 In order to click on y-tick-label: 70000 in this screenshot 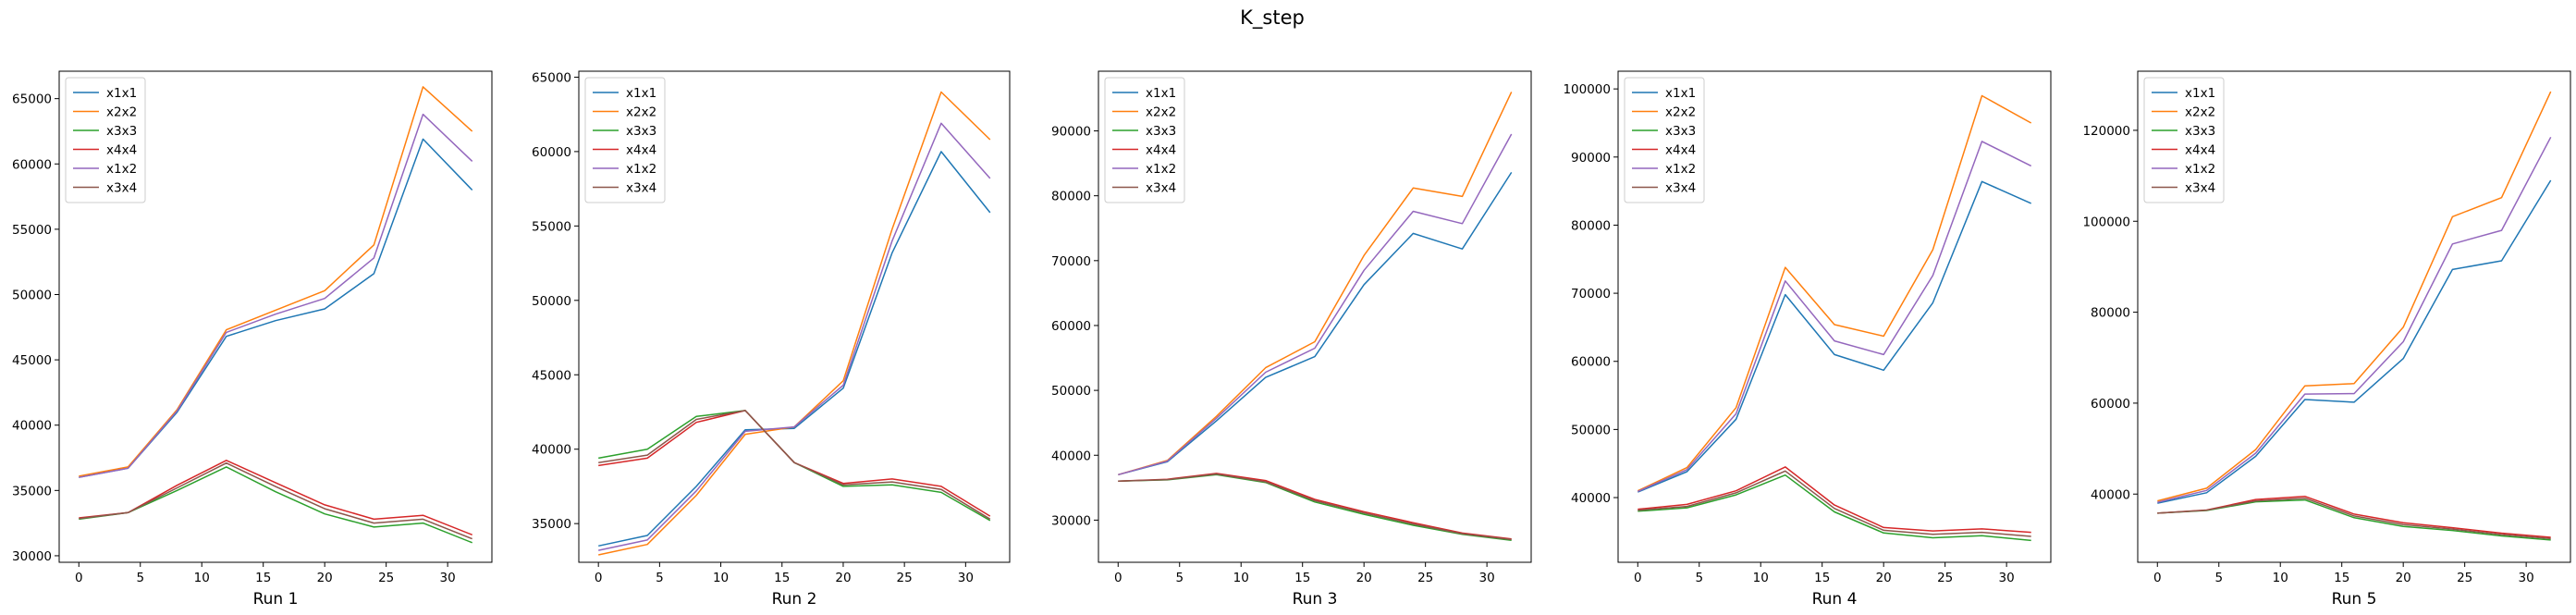, I will do `click(1591, 294)`.